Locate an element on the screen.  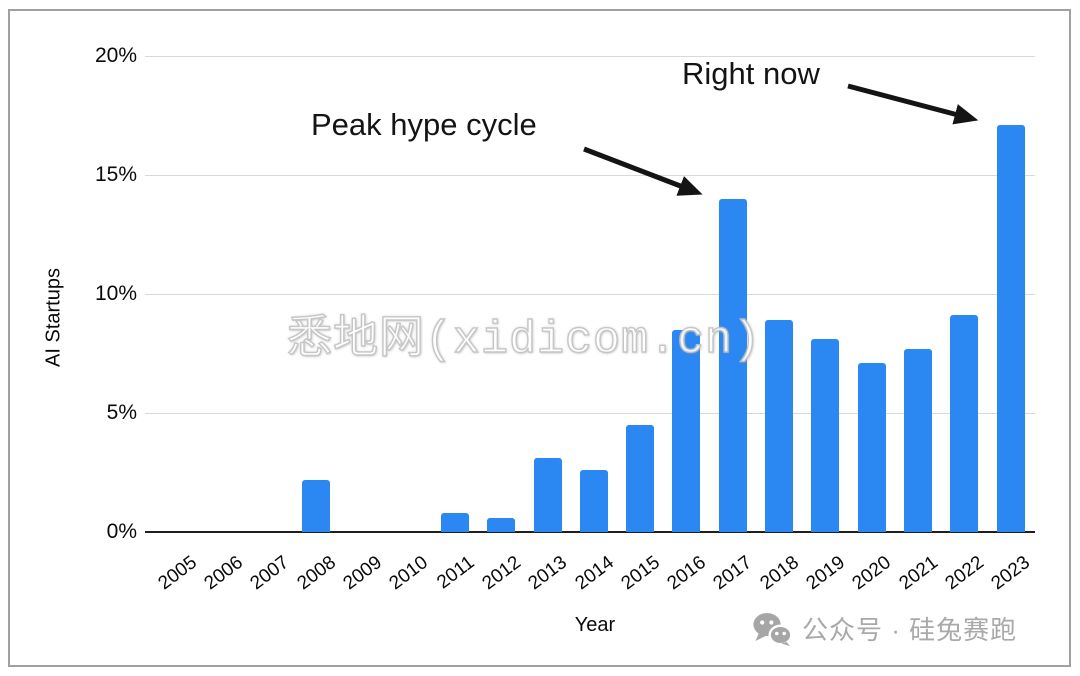
bar-2016 is located at coordinates (686, 430).